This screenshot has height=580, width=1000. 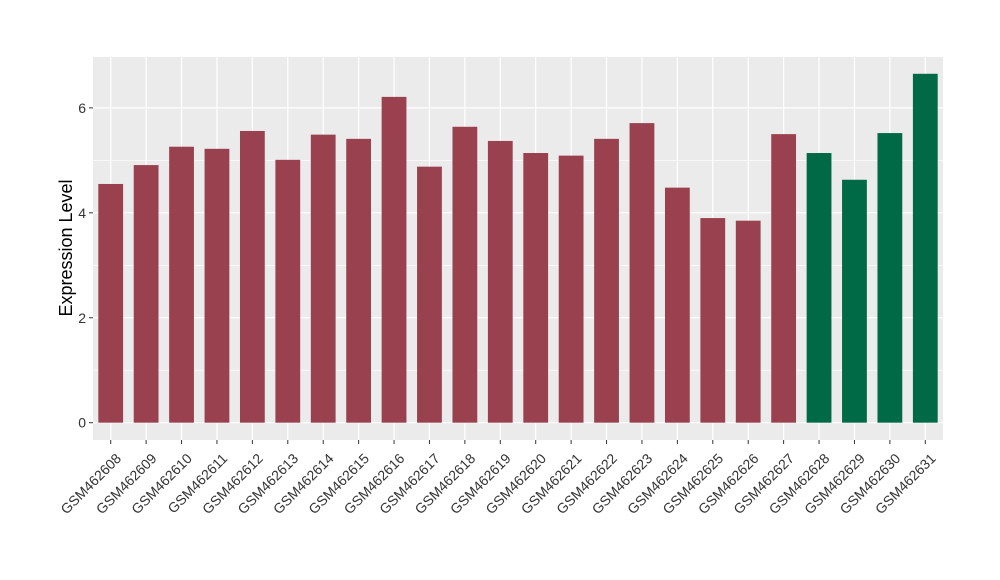 I want to click on y-axis-label: Expression Level, so click(x=66, y=247).